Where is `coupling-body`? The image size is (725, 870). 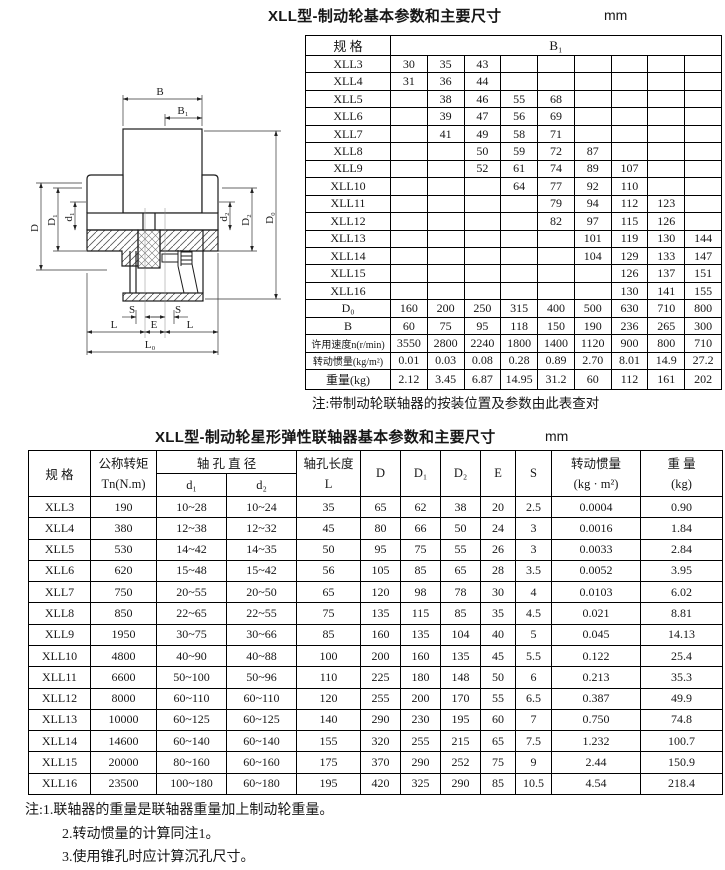
coupling-body is located at coordinates (152, 215).